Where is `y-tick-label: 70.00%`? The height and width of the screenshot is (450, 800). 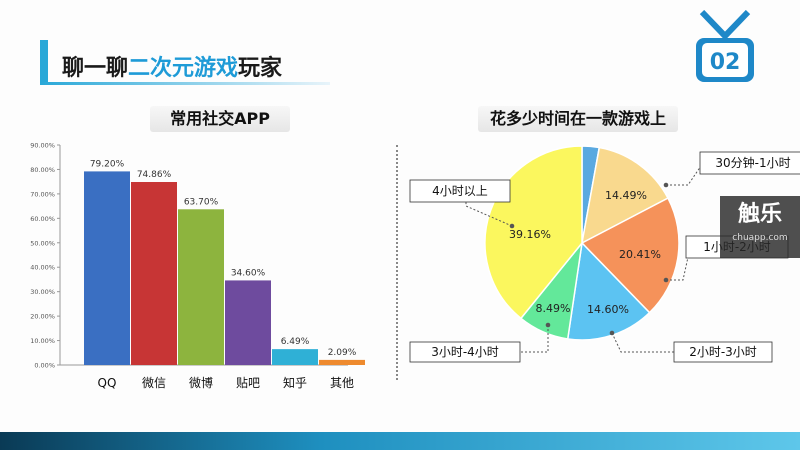
y-tick-label: 70.00% is located at coordinates (42, 194).